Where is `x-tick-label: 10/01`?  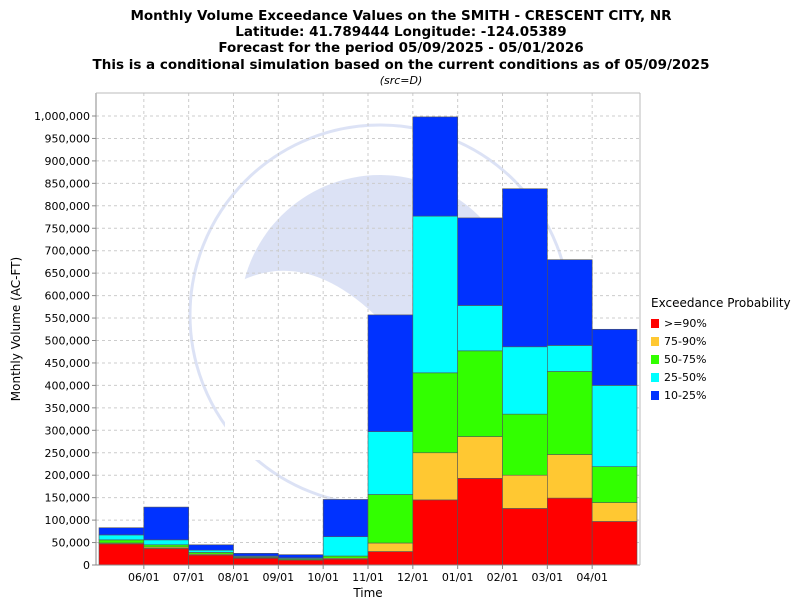 x-tick-label: 10/01 is located at coordinates (323, 577).